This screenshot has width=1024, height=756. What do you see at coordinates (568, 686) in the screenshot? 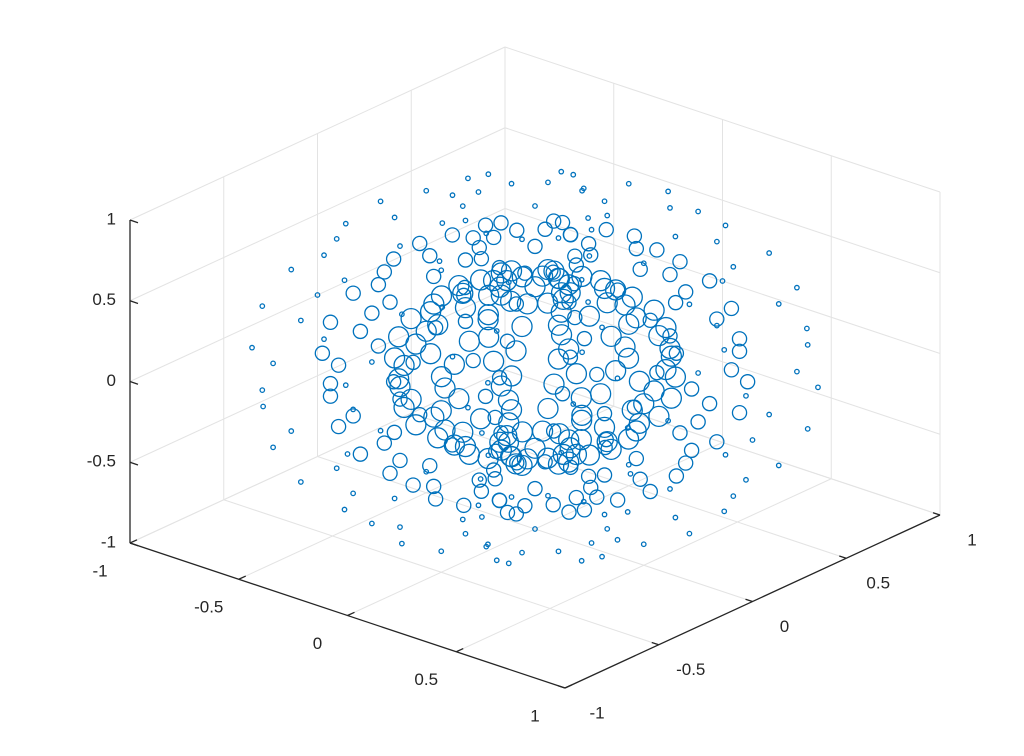
I see `x-tick` at bounding box center [568, 686].